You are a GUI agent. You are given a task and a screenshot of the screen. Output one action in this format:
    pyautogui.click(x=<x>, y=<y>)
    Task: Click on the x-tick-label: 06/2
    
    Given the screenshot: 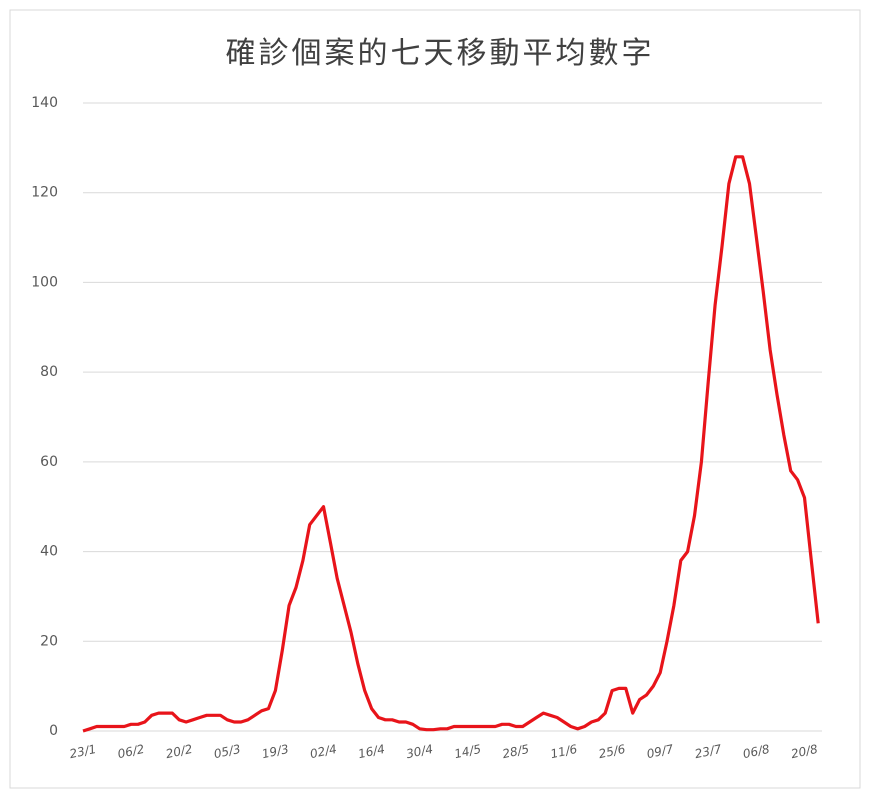 What is the action you would take?
    pyautogui.click(x=130, y=751)
    